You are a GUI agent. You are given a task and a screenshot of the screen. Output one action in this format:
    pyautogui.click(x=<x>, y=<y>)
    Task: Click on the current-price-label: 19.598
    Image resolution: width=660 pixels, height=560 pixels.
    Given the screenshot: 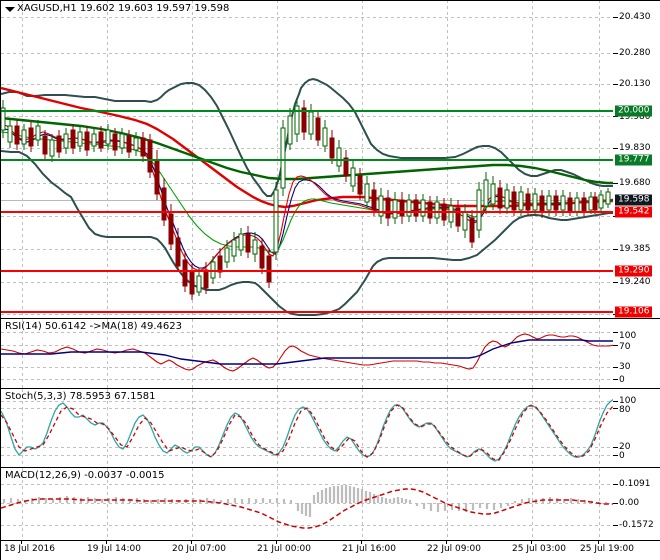 What is the action you would take?
    pyautogui.click(x=633, y=200)
    